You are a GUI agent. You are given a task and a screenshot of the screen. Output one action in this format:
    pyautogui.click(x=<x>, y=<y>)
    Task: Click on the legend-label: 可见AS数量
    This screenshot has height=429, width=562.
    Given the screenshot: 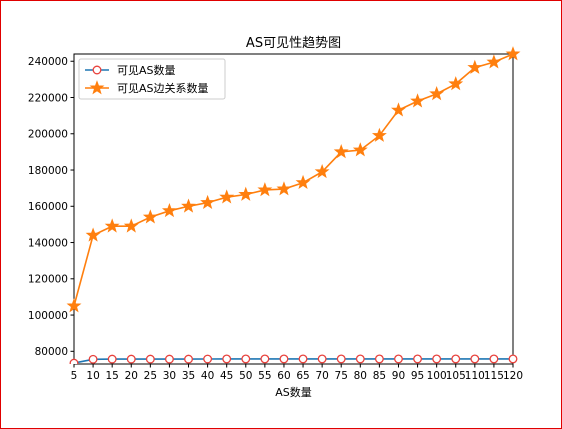 What is the action you would take?
    pyautogui.click(x=146, y=70)
    